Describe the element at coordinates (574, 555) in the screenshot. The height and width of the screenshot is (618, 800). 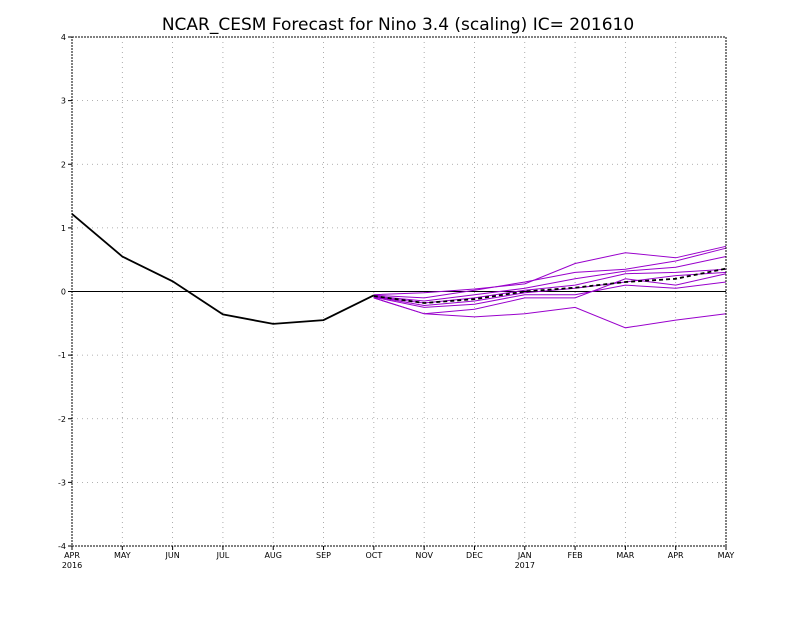
I see `x-tick-label: FEB` at that location.